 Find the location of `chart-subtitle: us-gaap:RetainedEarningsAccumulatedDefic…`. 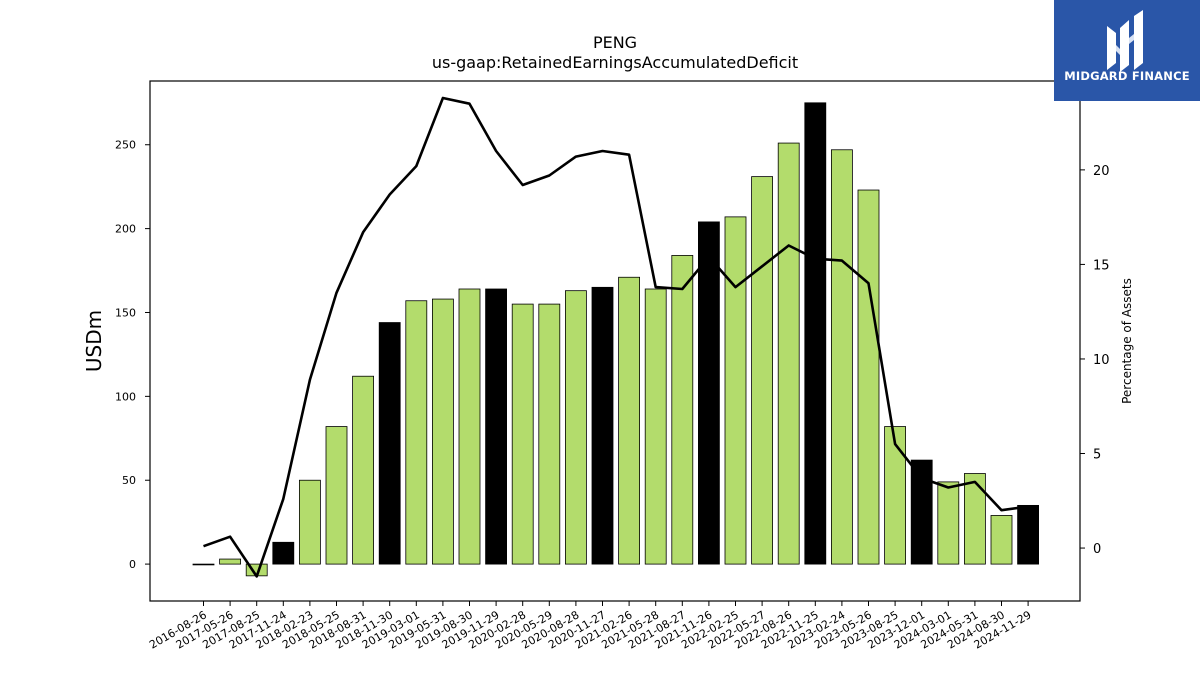

chart-subtitle: us-gaap:RetainedEarningsAccumulatedDefic… is located at coordinates (615, 62).